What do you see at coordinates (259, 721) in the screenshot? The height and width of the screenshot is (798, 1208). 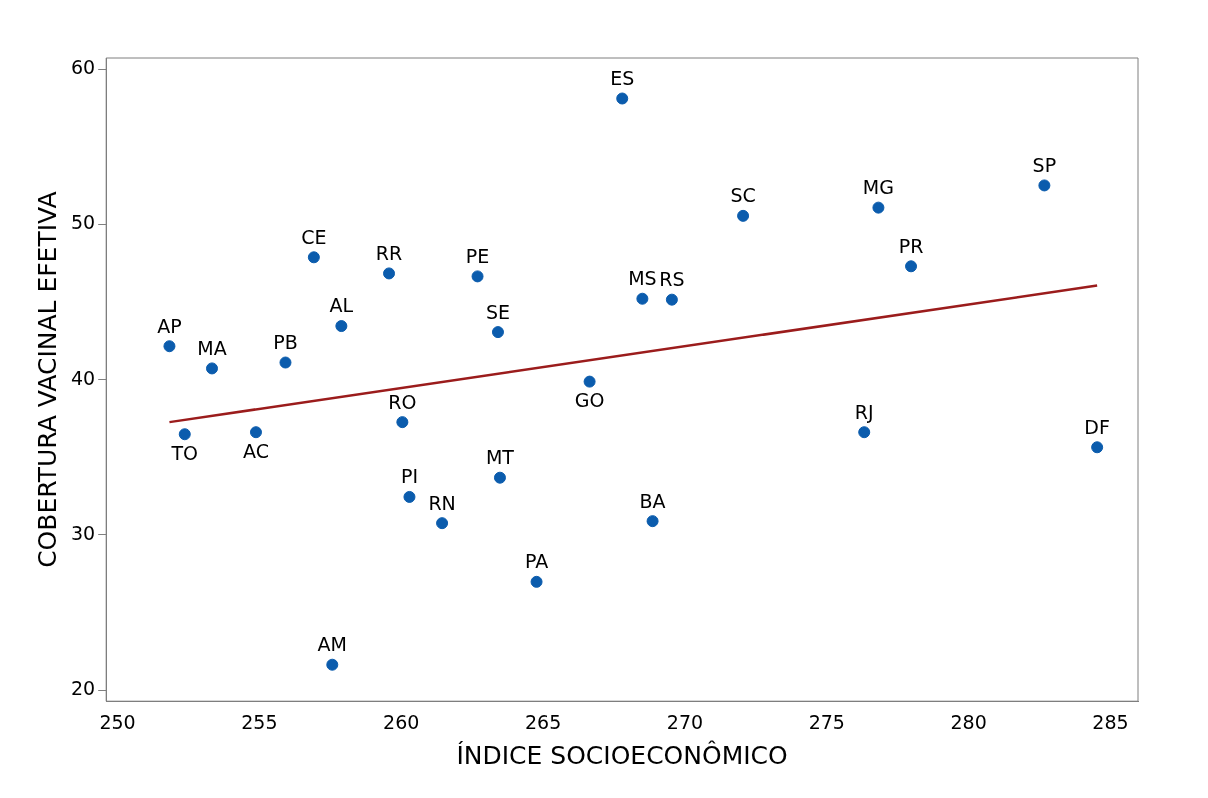 I see `x-tick-label: 255` at bounding box center [259, 721].